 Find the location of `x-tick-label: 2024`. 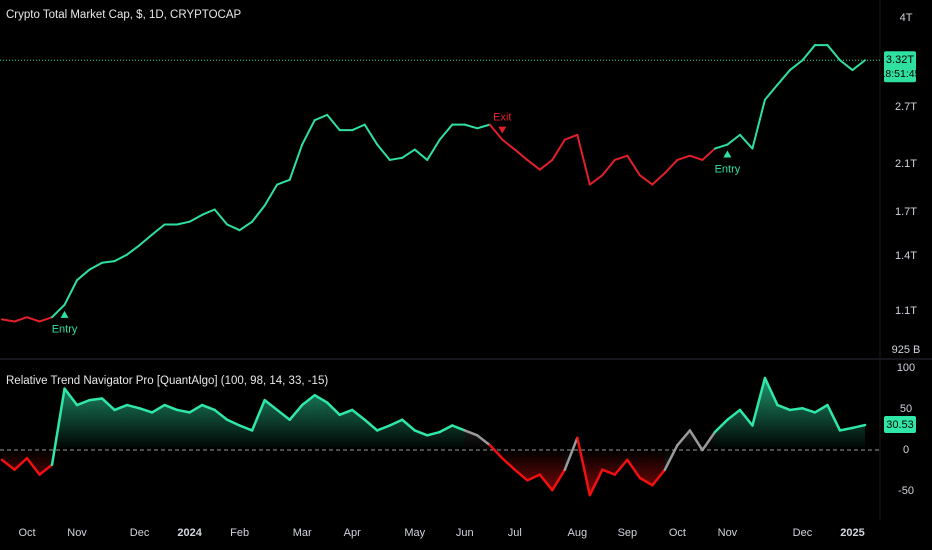

x-tick-label: 2024 is located at coordinates (189, 533).